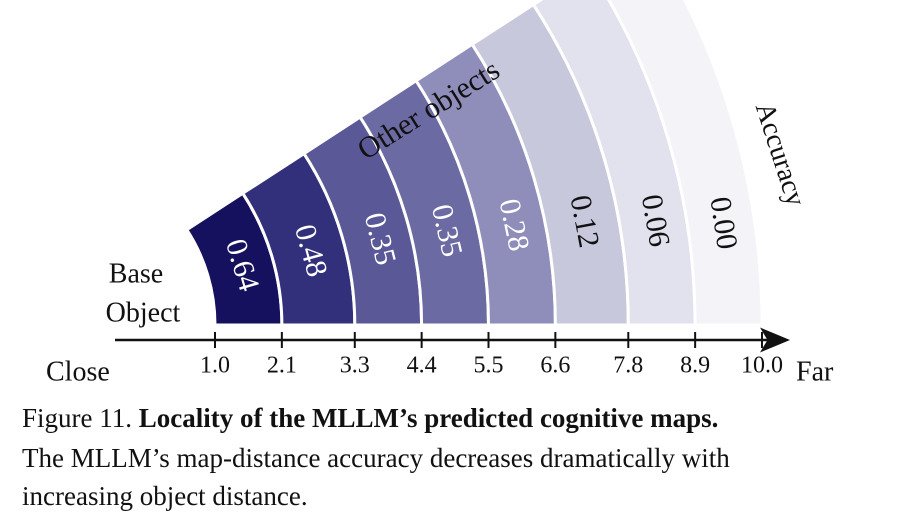 This screenshot has height=523, width=918. Describe the element at coordinates (685, 163) in the screenshot. I see `band` at that location.